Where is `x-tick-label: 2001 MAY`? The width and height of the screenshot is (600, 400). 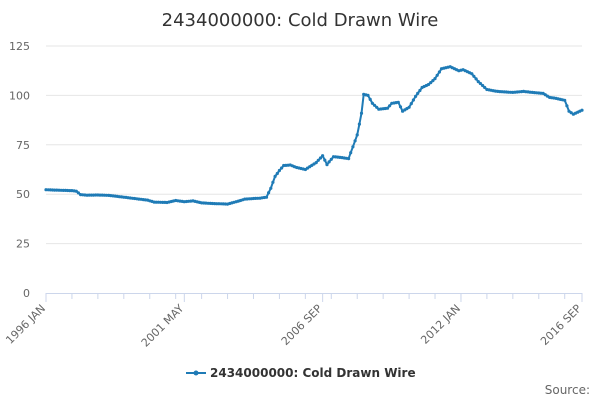
x-tick-label: 2001 MAY is located at coordinates (163, 326).